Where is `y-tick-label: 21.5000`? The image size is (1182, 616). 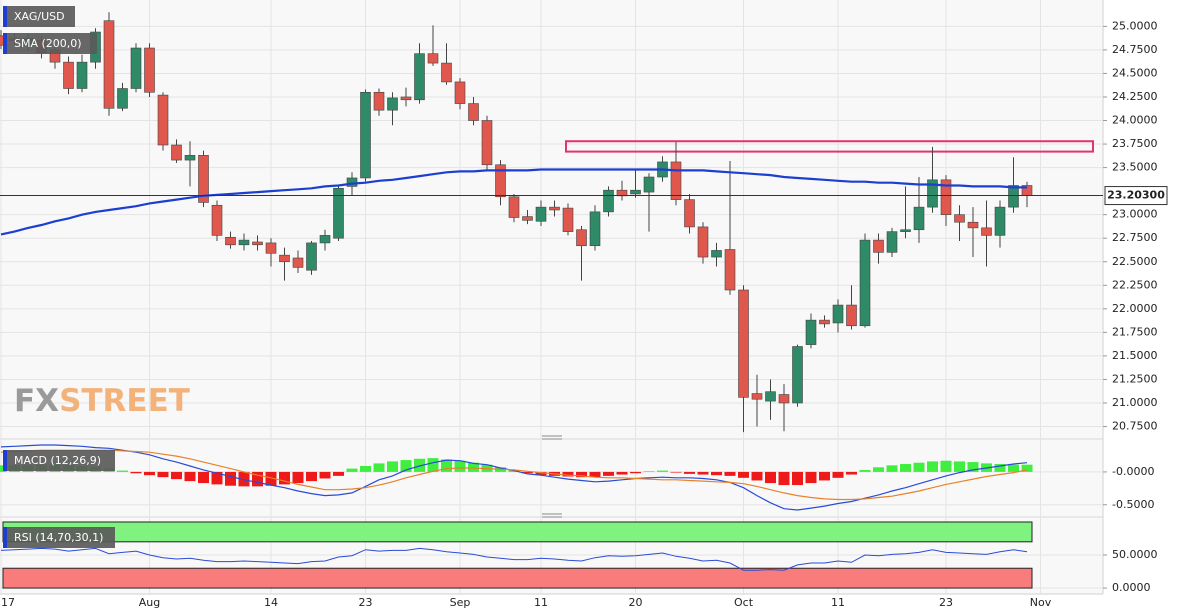
y-tick-label: 21.5000 is located at coordinates (1135, 355).